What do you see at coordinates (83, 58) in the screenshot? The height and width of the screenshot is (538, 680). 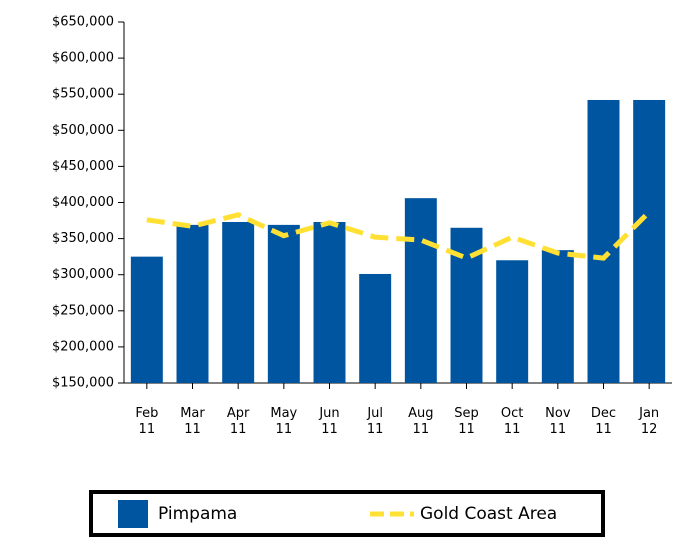 I see `y-tick-label: $600,000` at bounding box center [83, 58].